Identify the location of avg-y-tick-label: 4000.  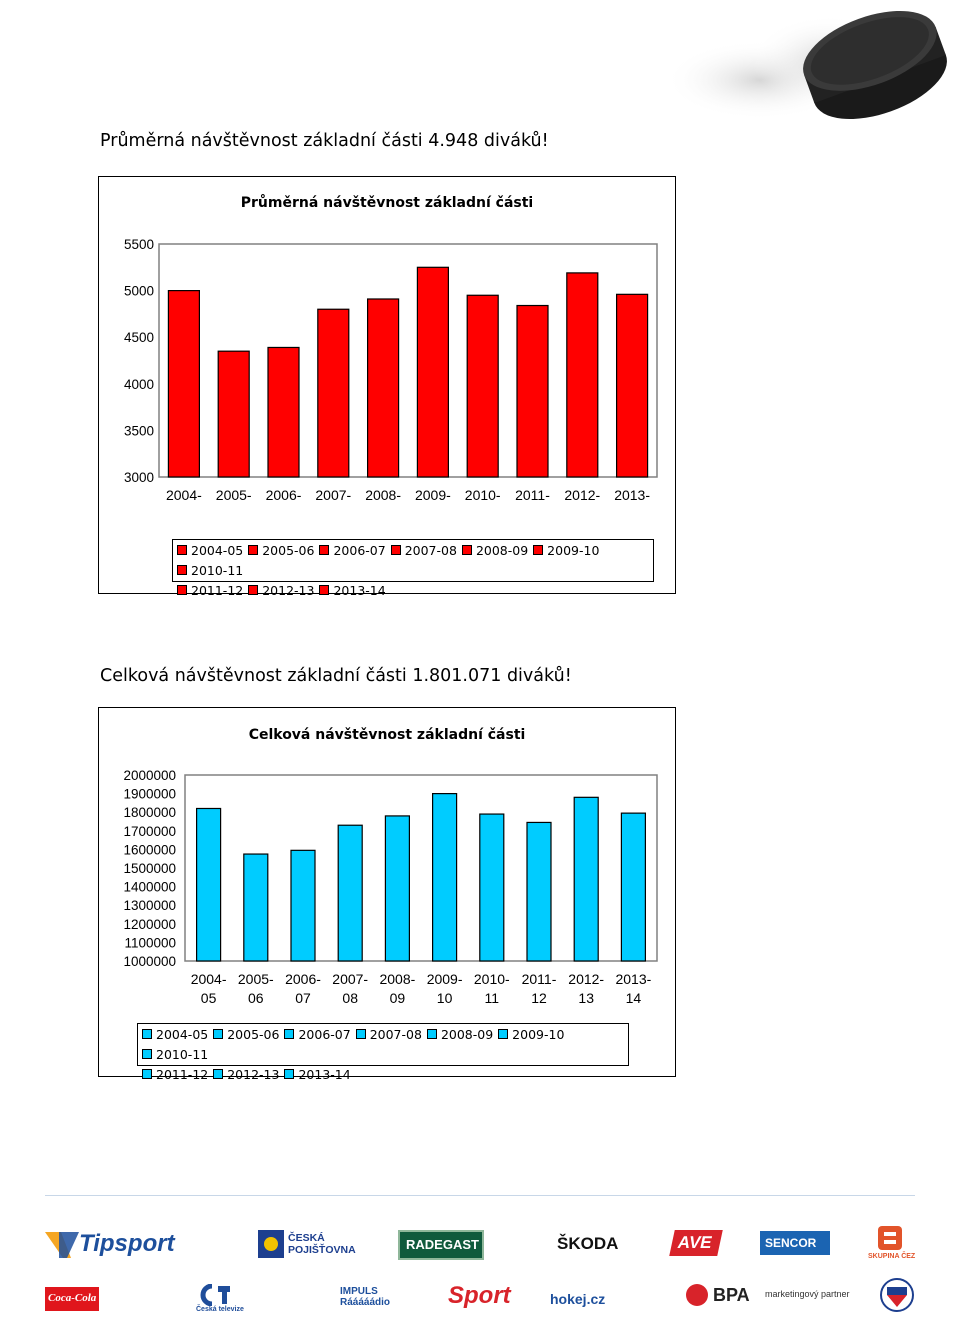
(139, 384).